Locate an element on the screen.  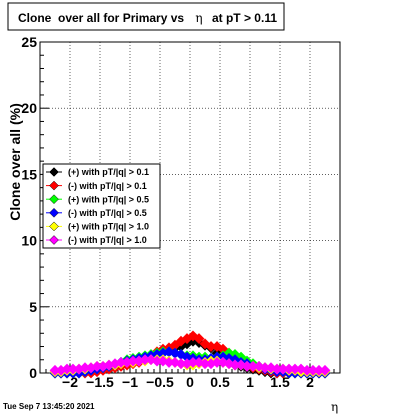
title-box-frame is located at coordinates (146, 16).